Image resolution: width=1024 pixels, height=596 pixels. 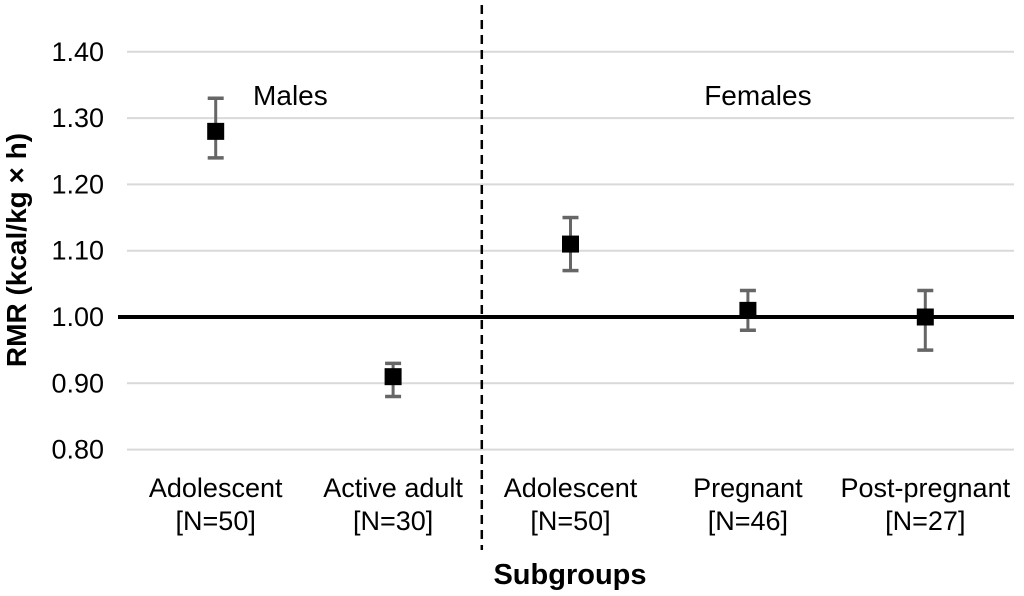 What do you see at coordinates (77, 184) in the screenshot?
I see `y-tick-label: 1.20` at bounding box center [77, 184].